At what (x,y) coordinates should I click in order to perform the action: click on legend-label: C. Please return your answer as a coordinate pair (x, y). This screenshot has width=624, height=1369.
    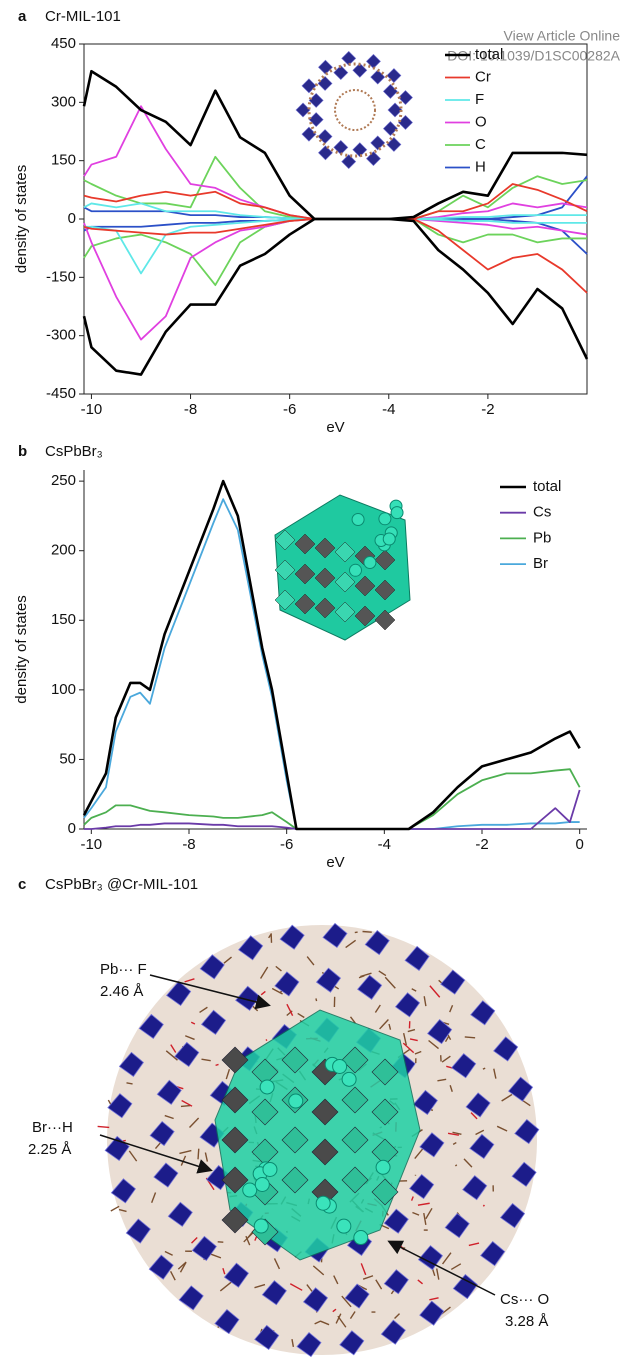
    Looking at the image, I should click on (480, 144).